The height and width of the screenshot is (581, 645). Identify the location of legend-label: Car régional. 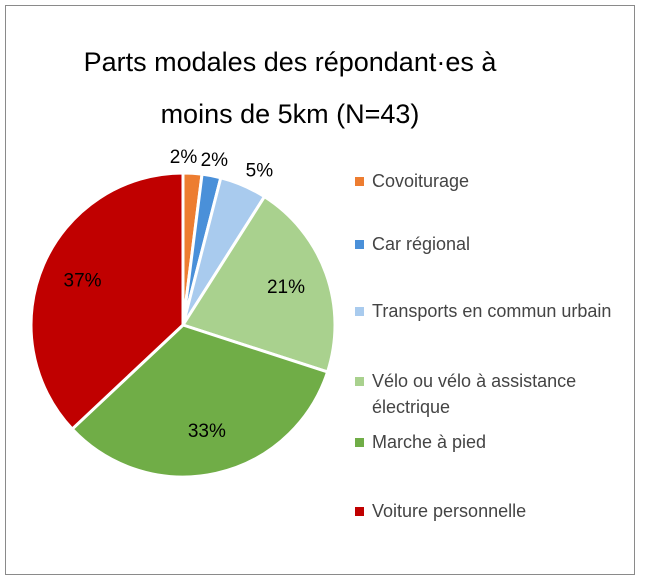
(421, 244).